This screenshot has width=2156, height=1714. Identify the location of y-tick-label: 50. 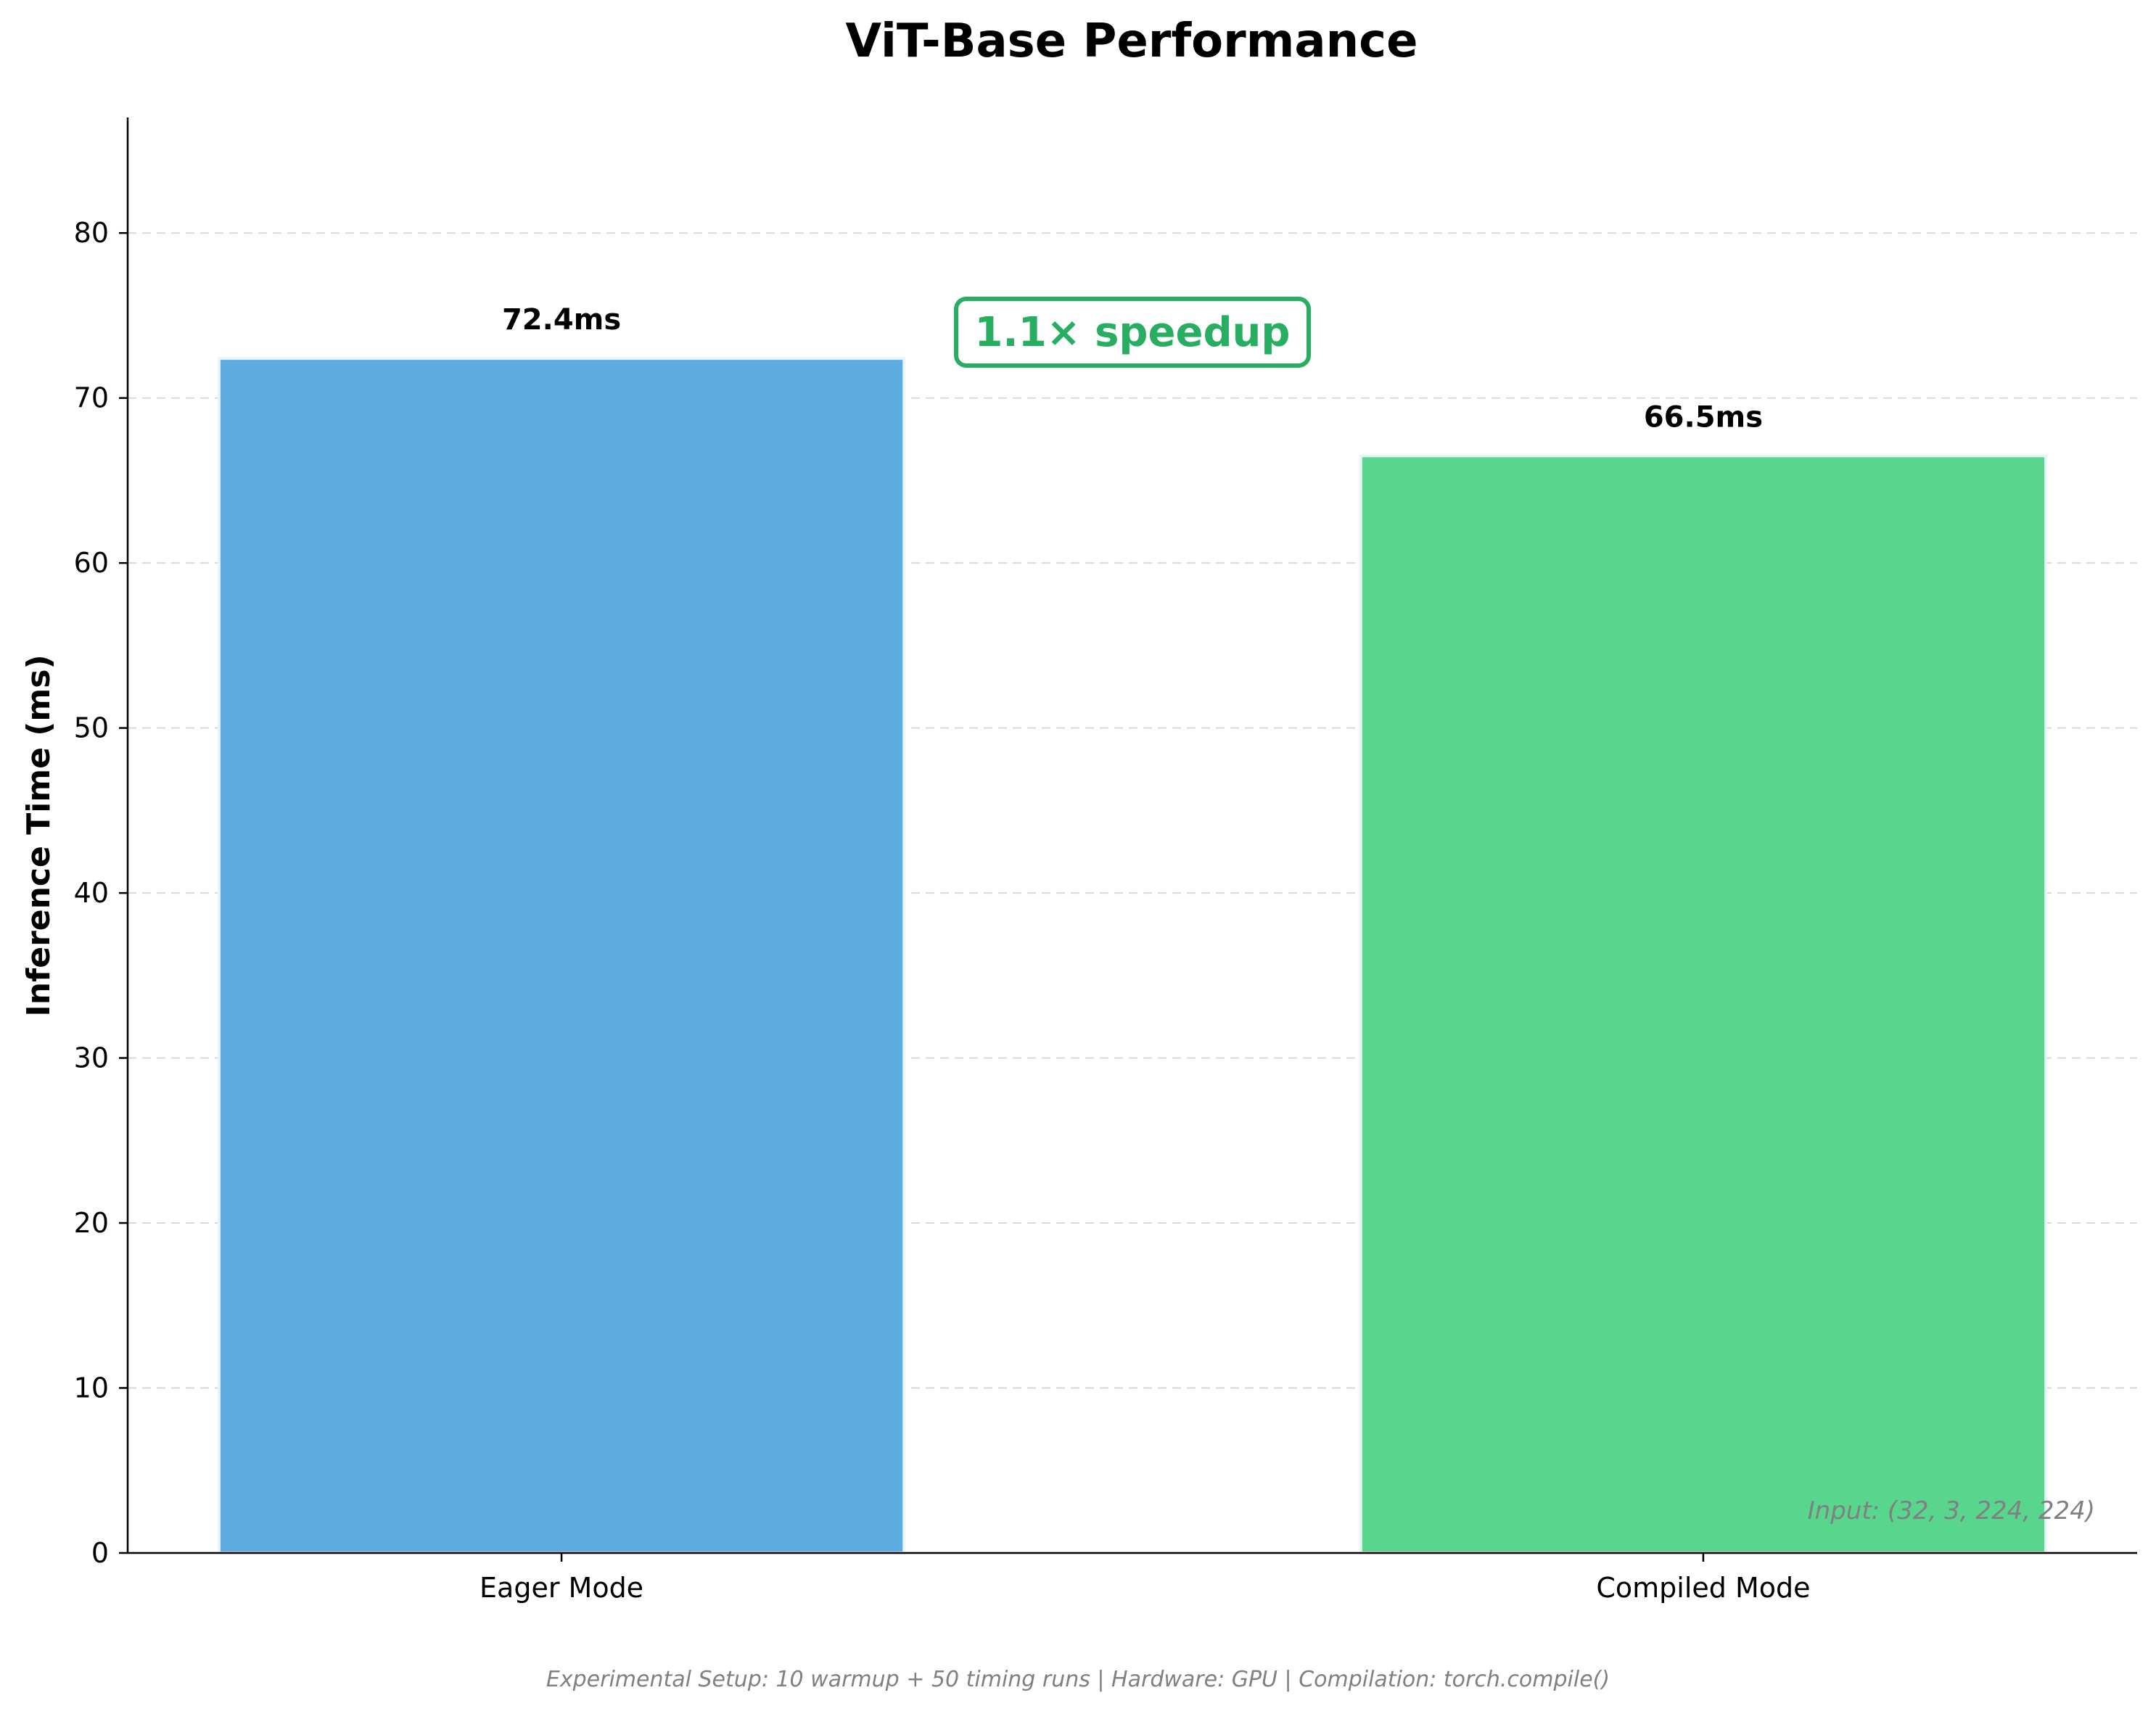
(91, 728).